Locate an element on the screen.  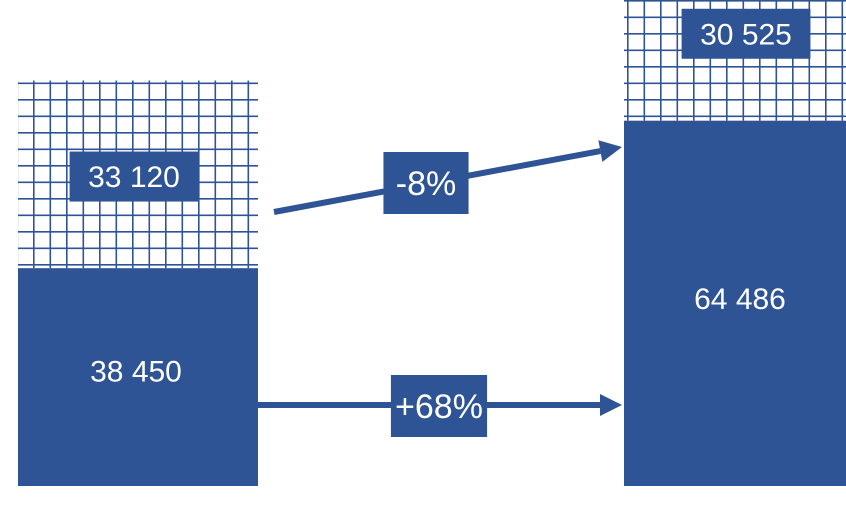
grid-value-label-1: 33 120 is located at coordinates (134, 177).